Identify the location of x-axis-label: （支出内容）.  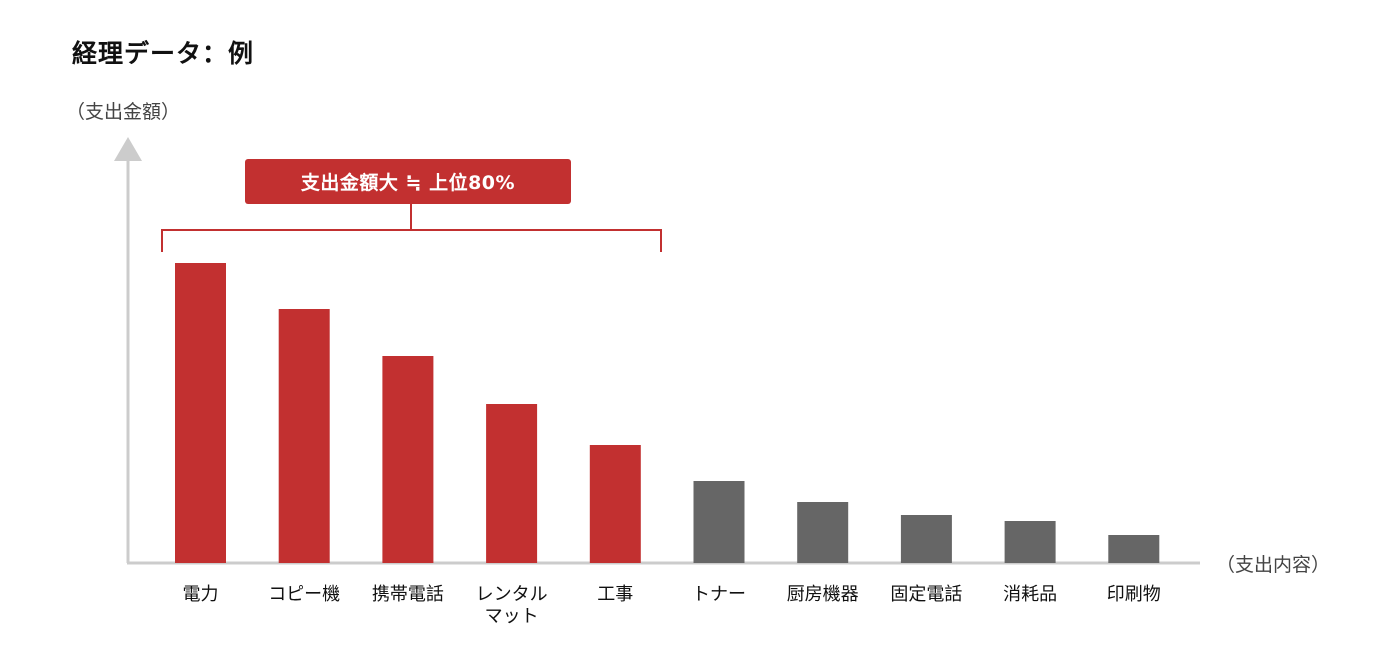
(1273, 565).